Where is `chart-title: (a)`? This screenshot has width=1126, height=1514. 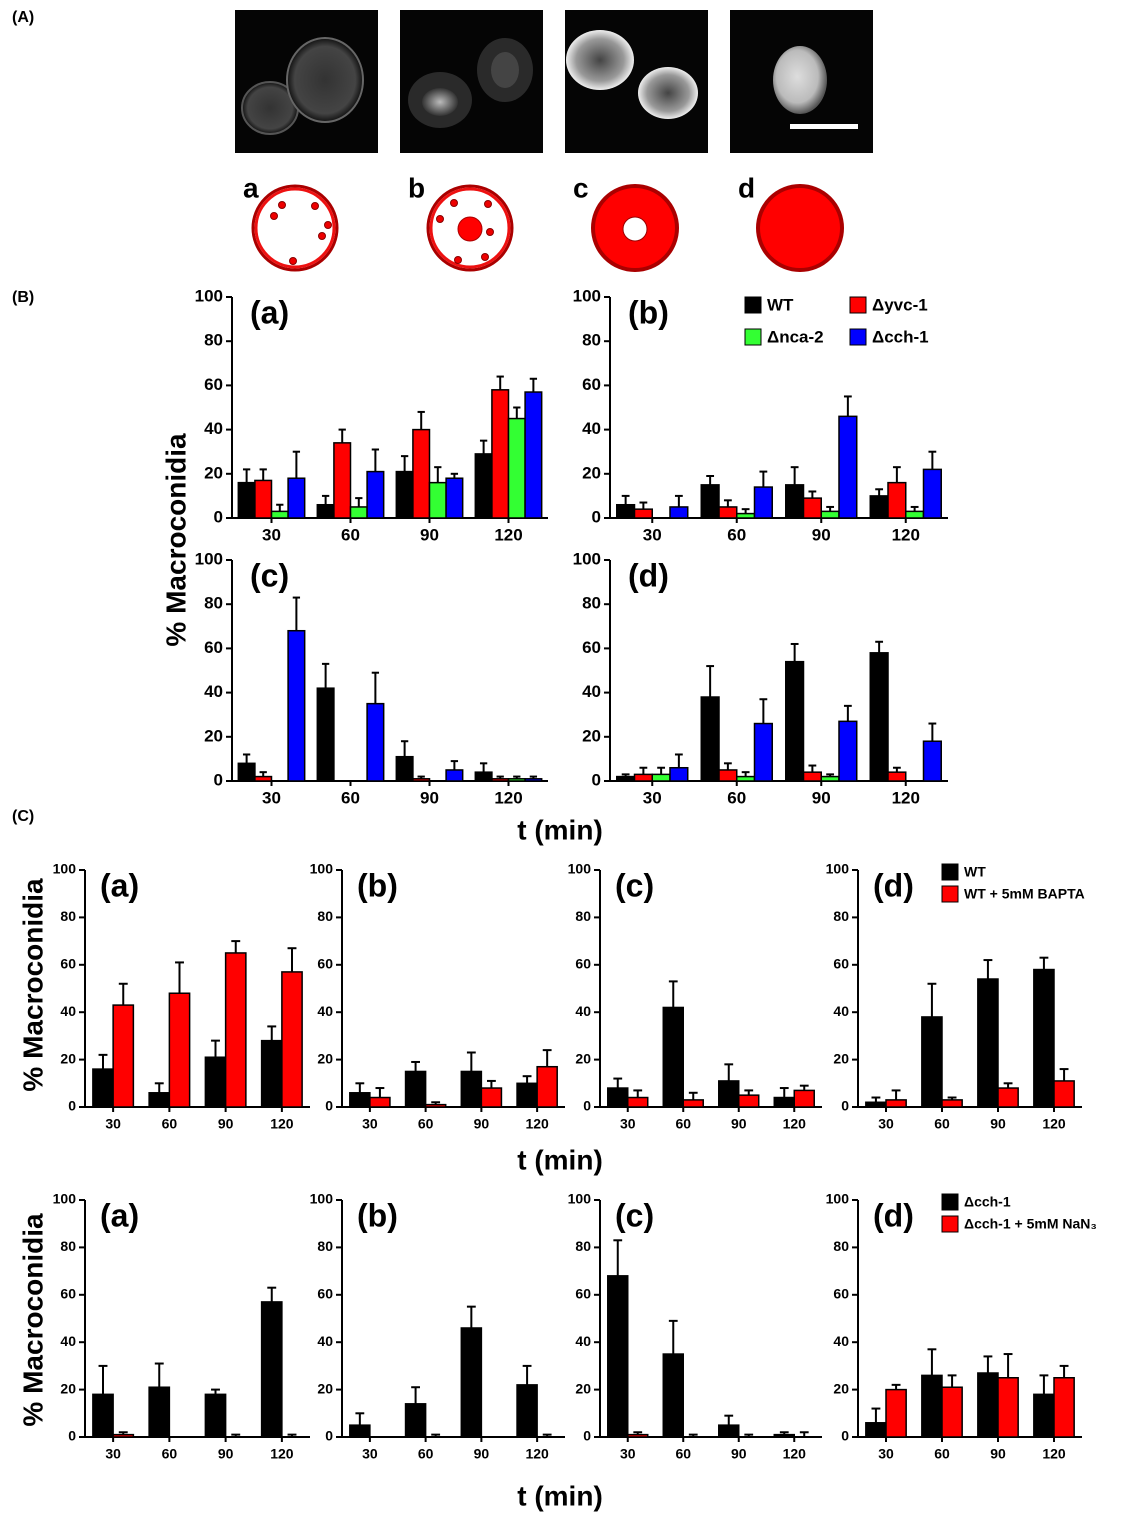 chart-title: (a) is located at coordinates (269, 312).